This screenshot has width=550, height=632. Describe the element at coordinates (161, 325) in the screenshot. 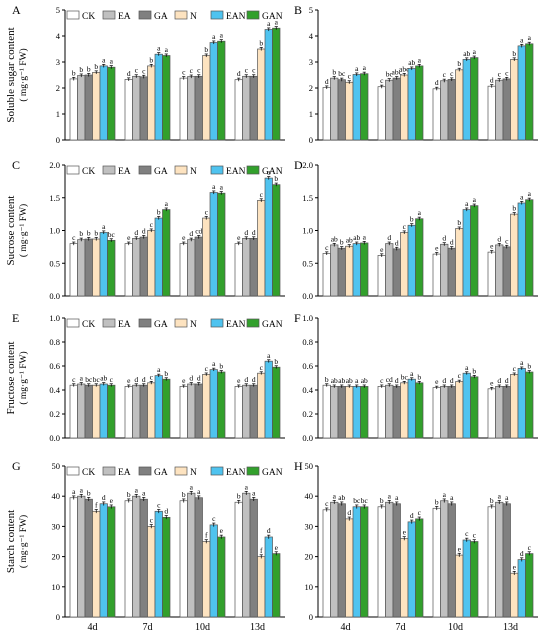

I see `legend-label: GA` at that location.